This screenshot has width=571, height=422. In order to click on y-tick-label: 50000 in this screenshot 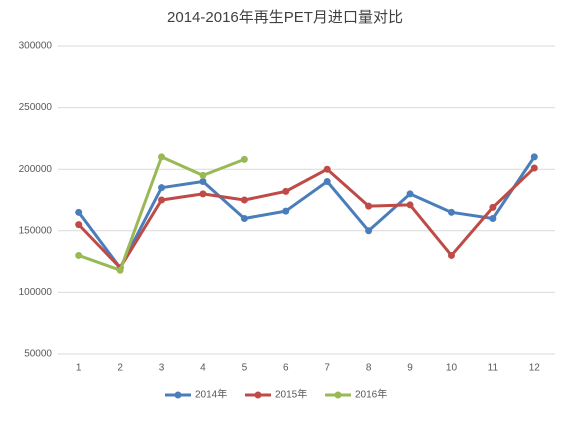, I will do `click(38, 354)`.